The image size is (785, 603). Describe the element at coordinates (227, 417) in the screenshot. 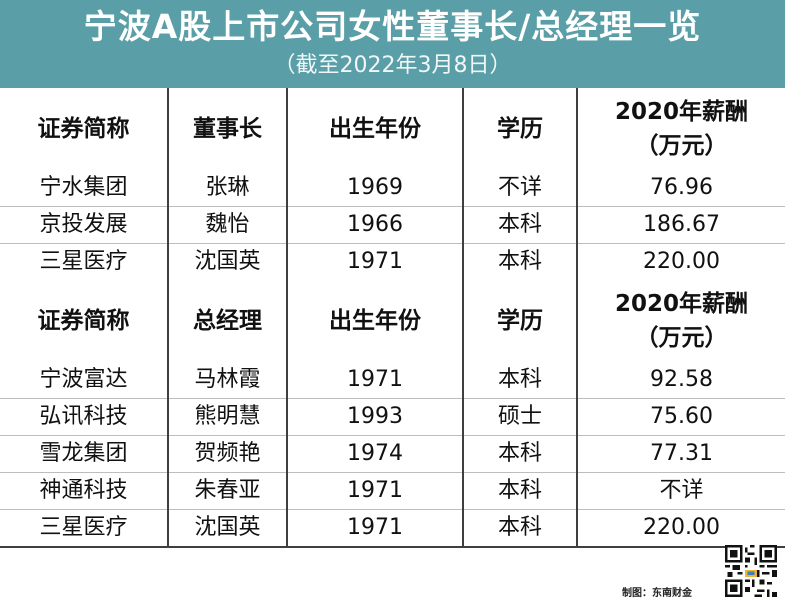

I see `cell-person-name: 熊明慧` at that location.